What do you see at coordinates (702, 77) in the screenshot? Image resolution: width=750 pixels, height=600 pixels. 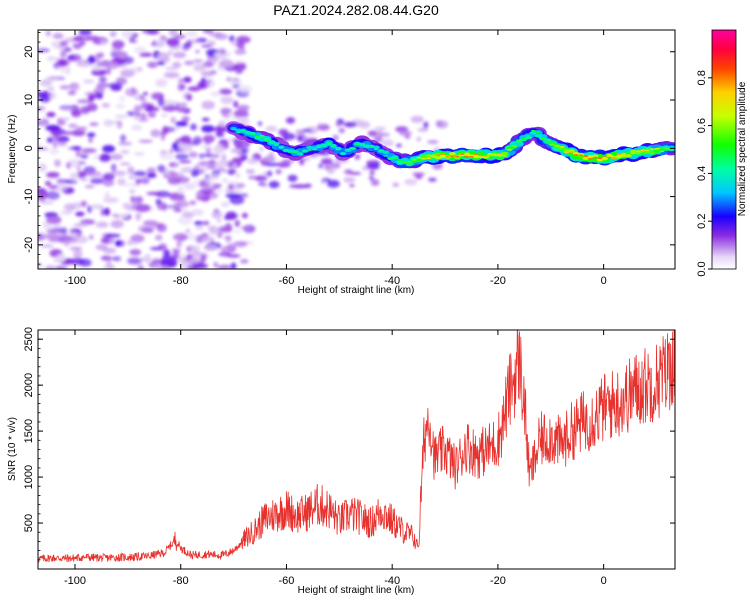 I see `colorbar-tick-label: 0.8` at bounding box center [702, 77].